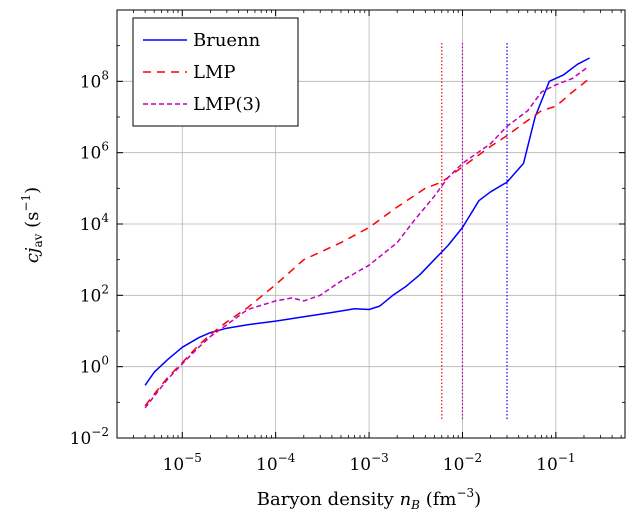 This screenshot has width=639, height=514. What do you see at coordinates (94, 294) in the screenshot?
I see `y-tick-label: 10²` at bounding box center [94, 294].